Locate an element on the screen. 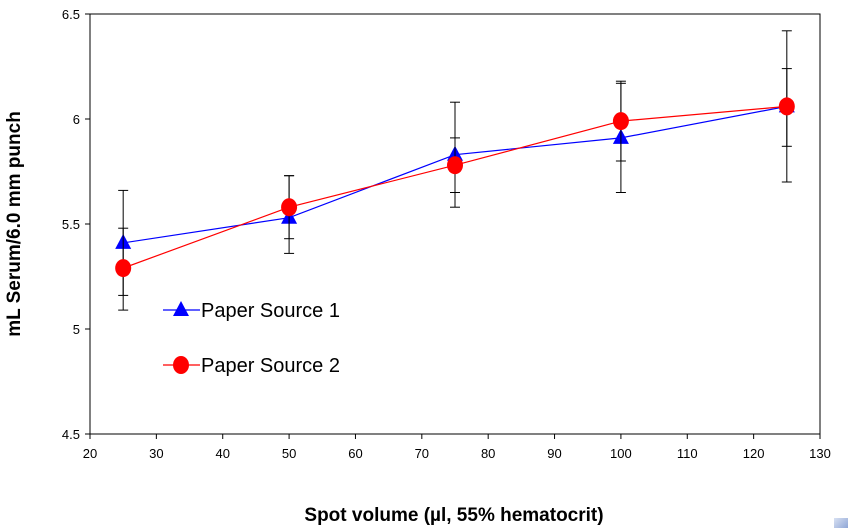 The height and width of the screenshot is (531, 853). legend-marker-triangle is located at coordinates (181, 308).